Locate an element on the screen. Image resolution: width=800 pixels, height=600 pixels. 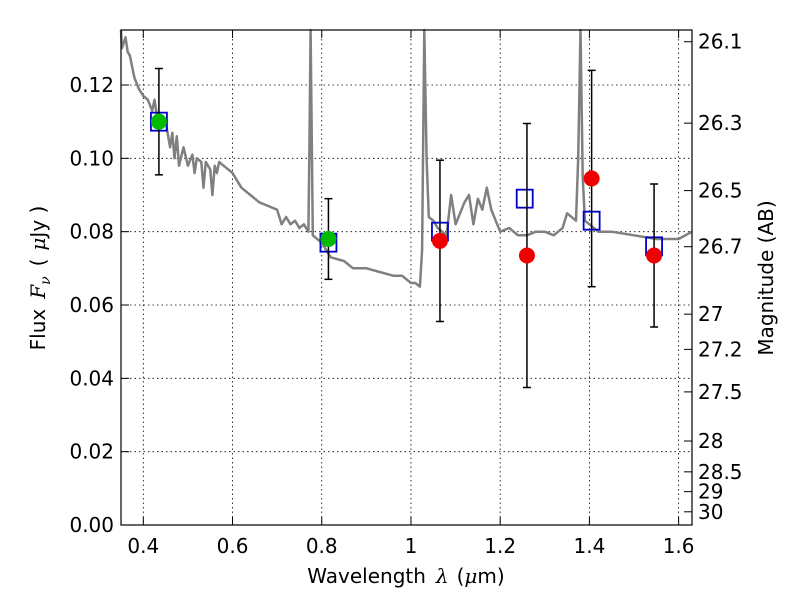
y-tick-label: 0.10 is located at coordinates (91, 158).